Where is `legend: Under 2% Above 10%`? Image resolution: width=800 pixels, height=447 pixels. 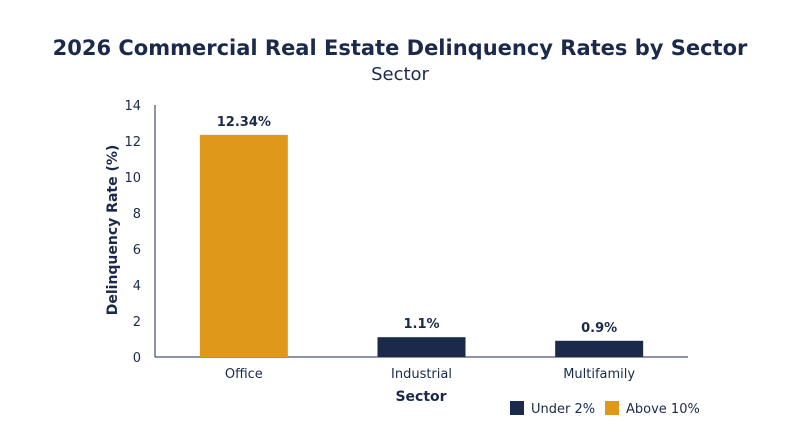 legend: Under 2% Above 10% is located at coordinates (605, 409).